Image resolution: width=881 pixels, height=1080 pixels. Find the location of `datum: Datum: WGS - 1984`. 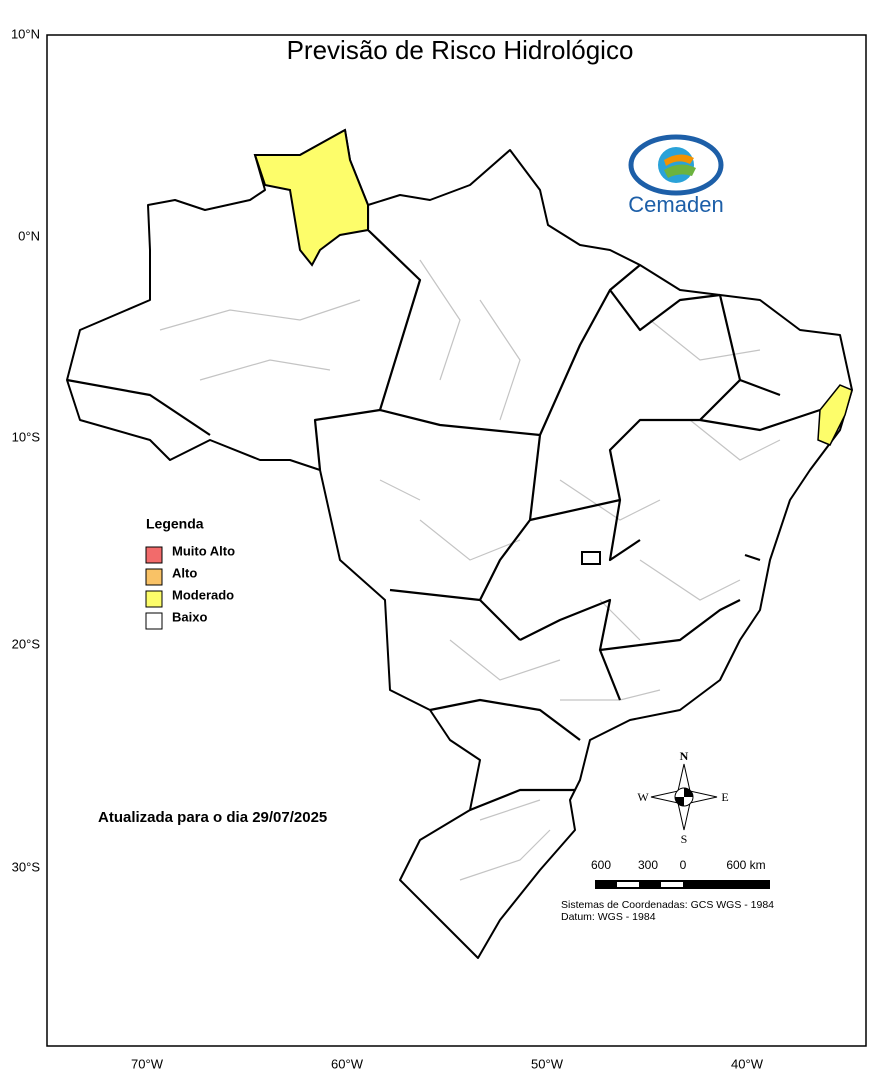

datum: Datum: WGS - 1984 is located at coordinates (608, 917).